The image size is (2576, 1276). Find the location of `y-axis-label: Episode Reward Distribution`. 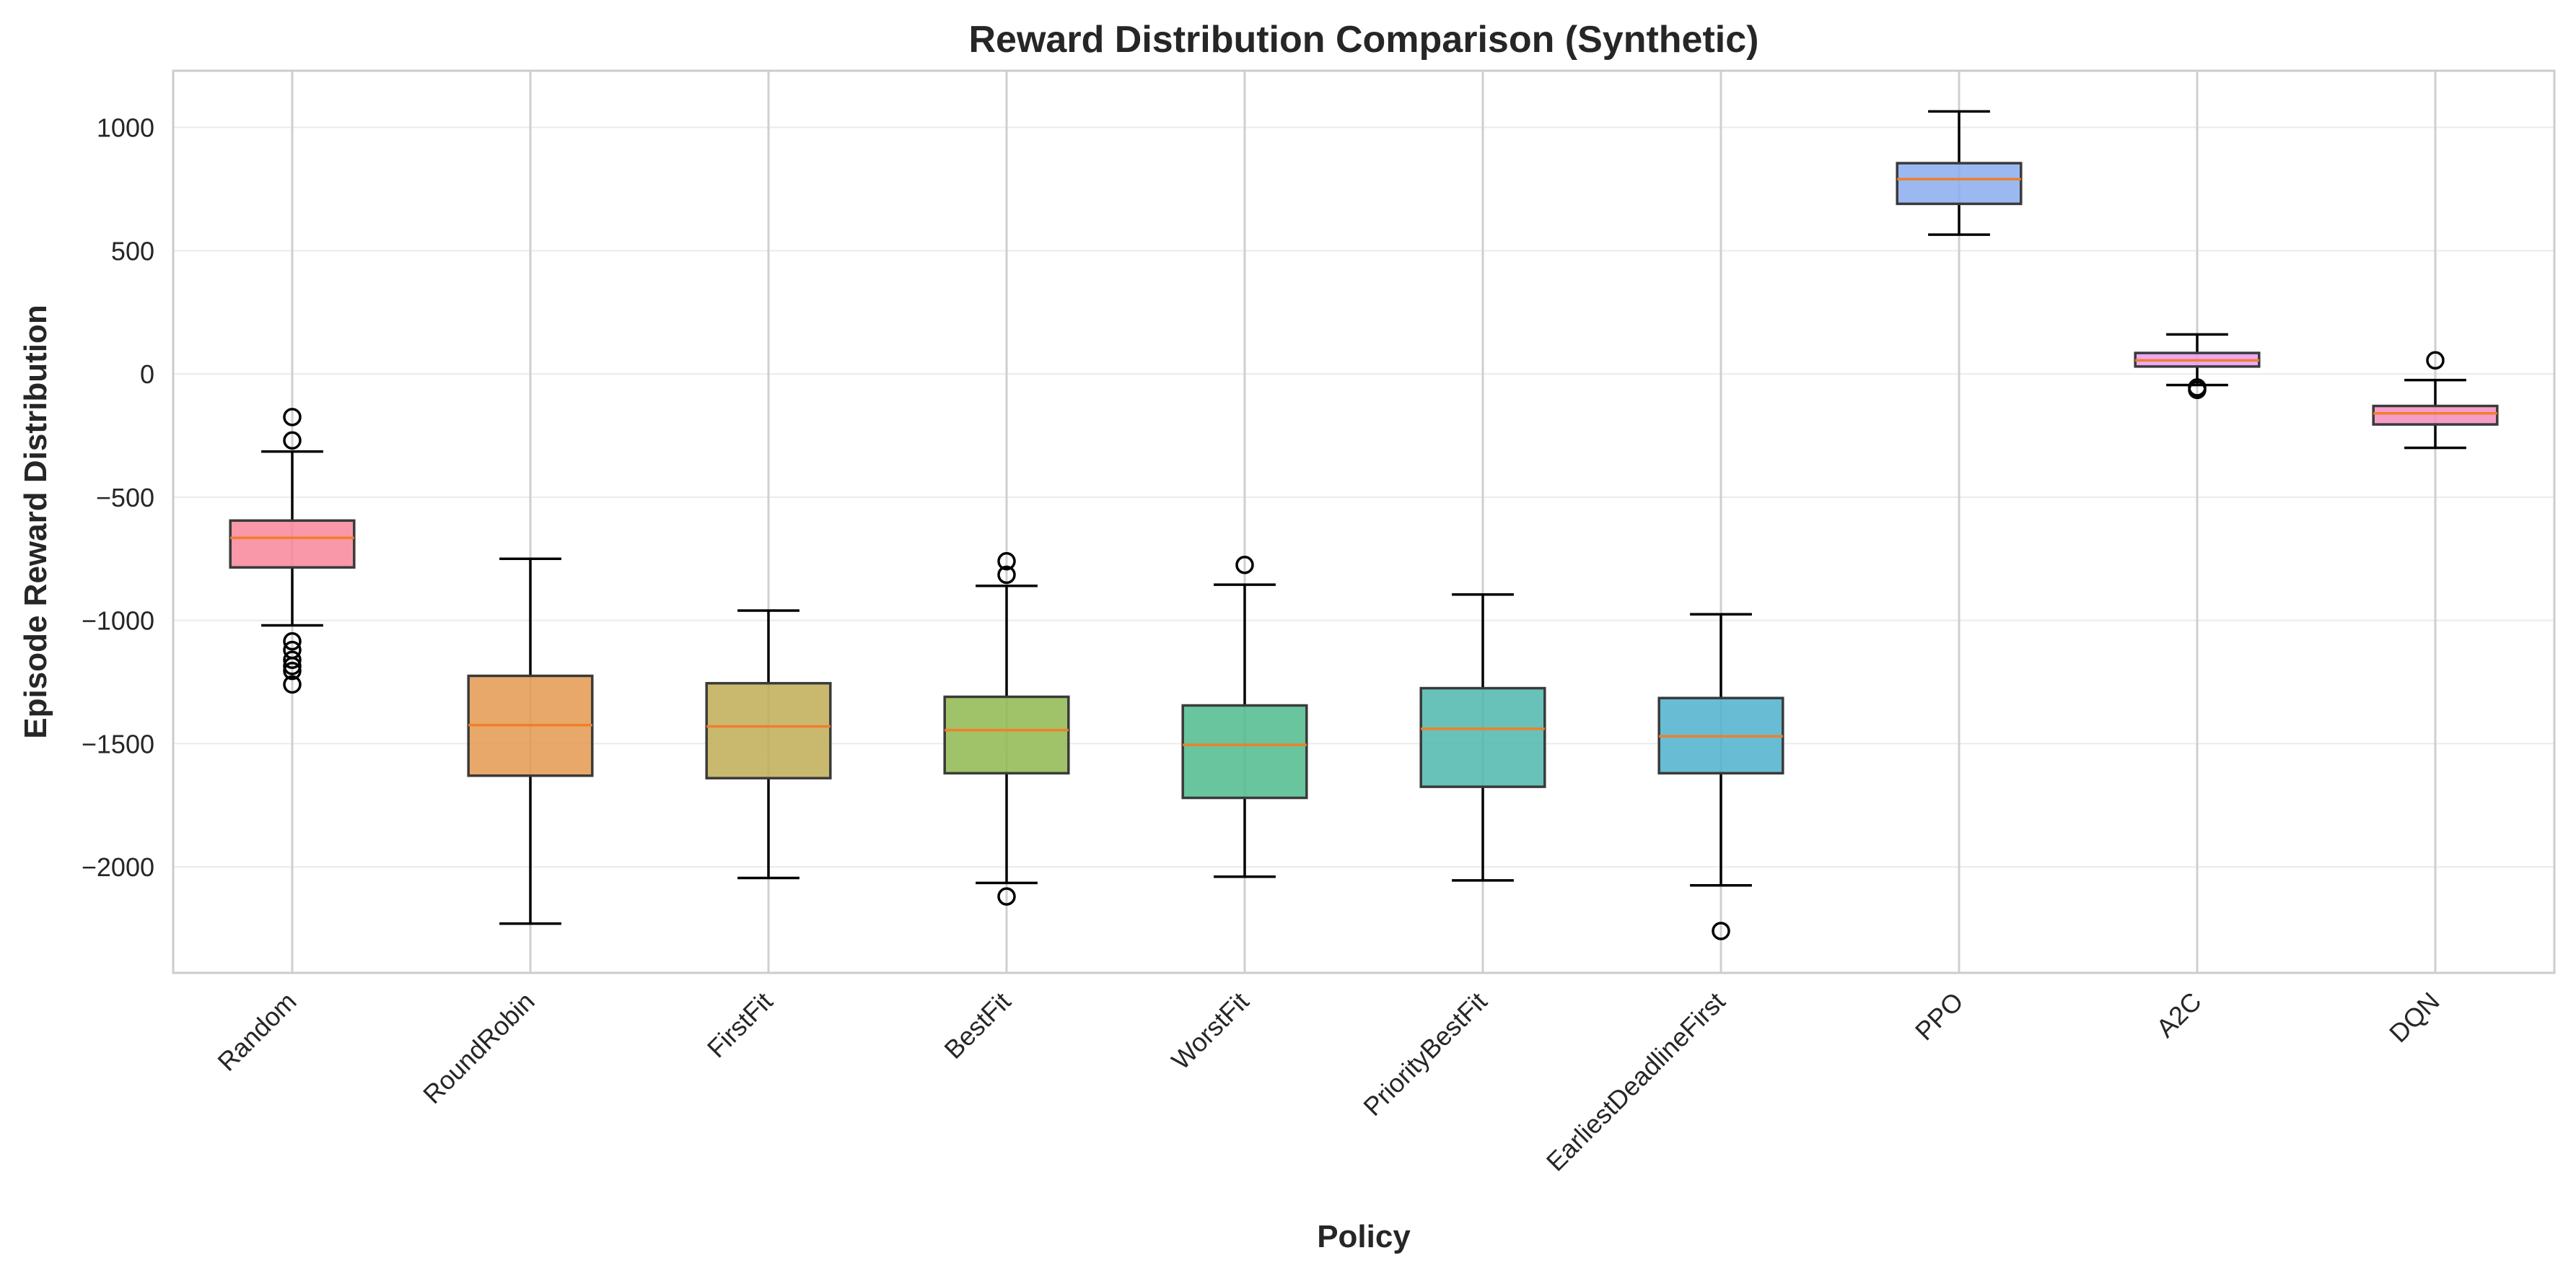

y-axis-label: Episode Reward Distribution is located at coordinates (35, 521).